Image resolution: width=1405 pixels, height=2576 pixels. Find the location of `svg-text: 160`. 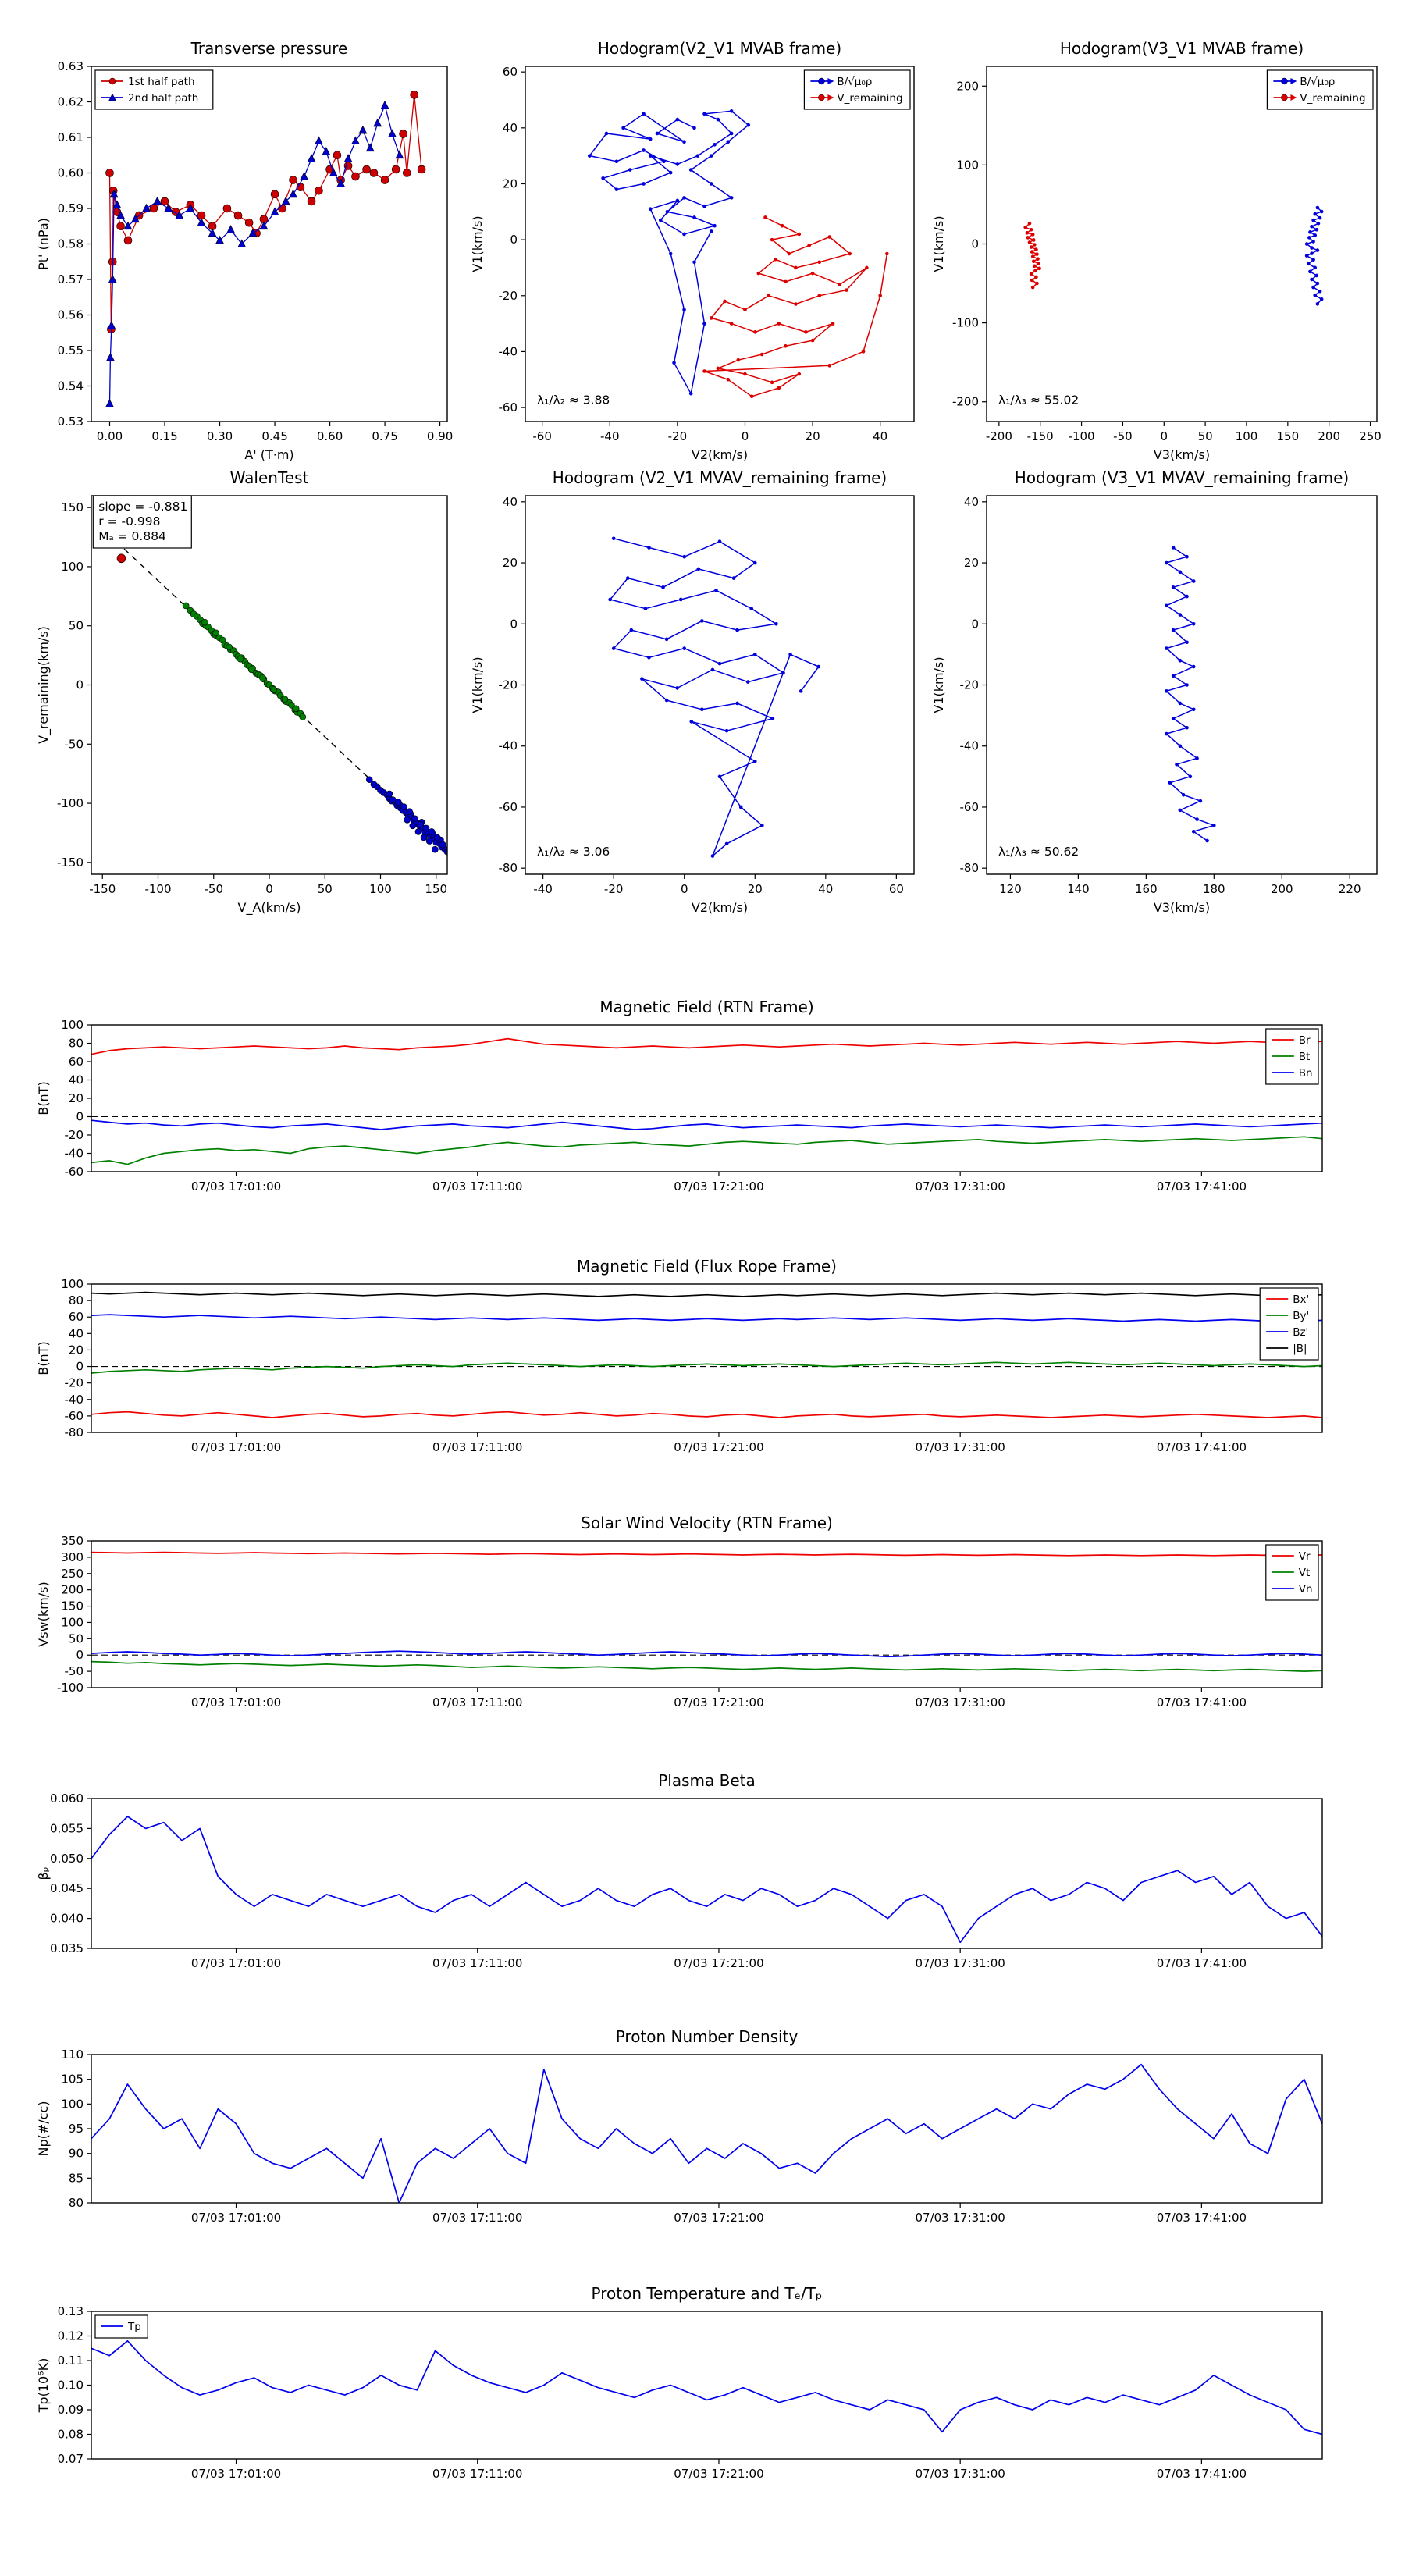

svg-text: 160 is located at coordinates (1147, 889).